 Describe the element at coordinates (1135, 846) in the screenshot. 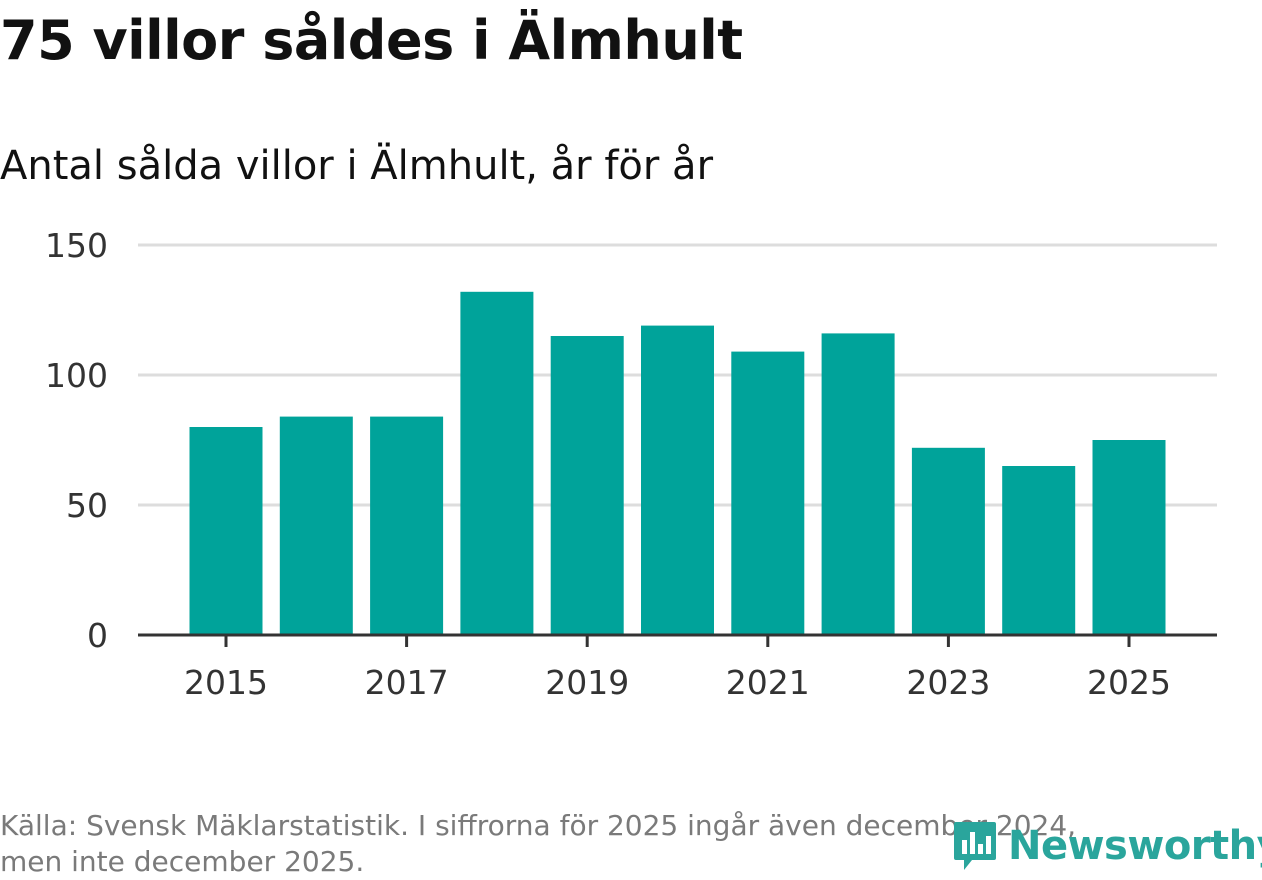

I see `newsworthy-logo-text: Newsworthy` at that location.